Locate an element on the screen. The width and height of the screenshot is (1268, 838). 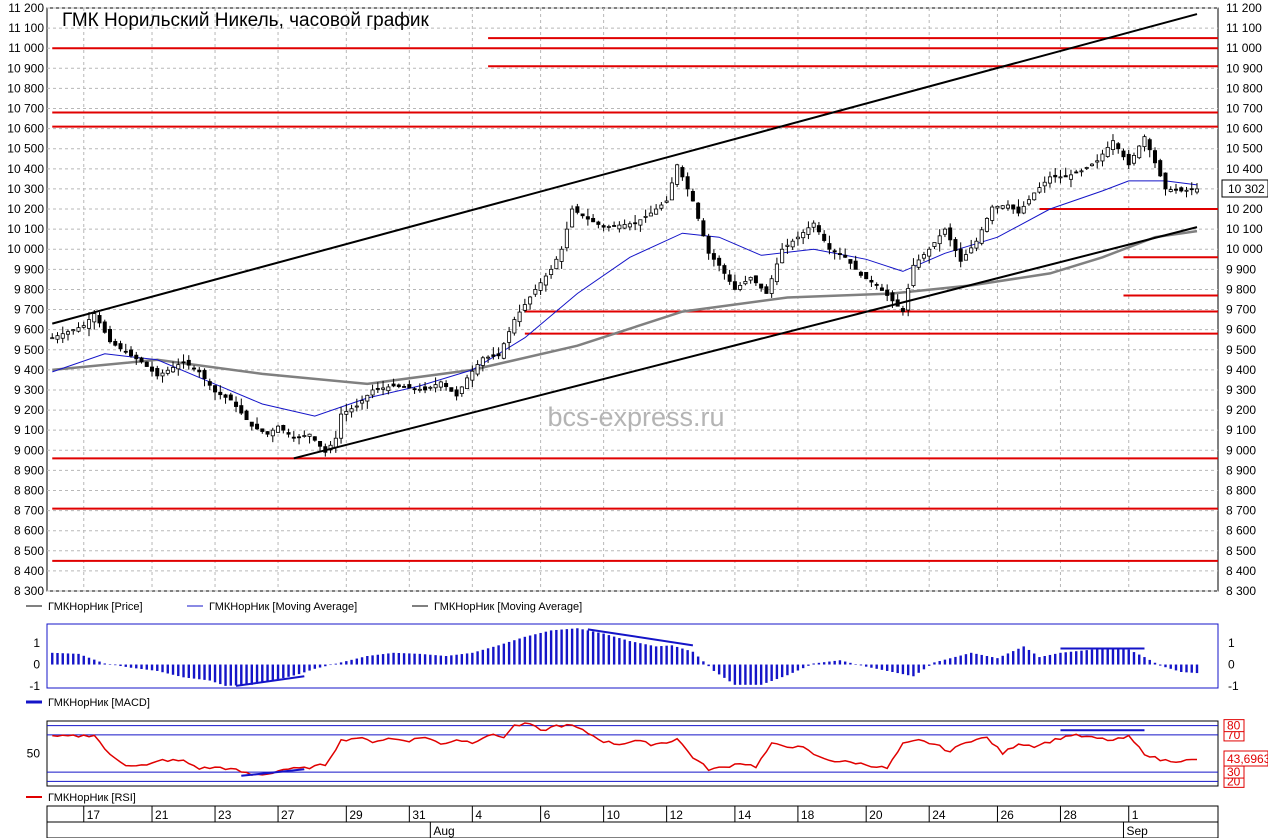
price-tick-label-left: 10 300 is located at coordinates (25, 189).